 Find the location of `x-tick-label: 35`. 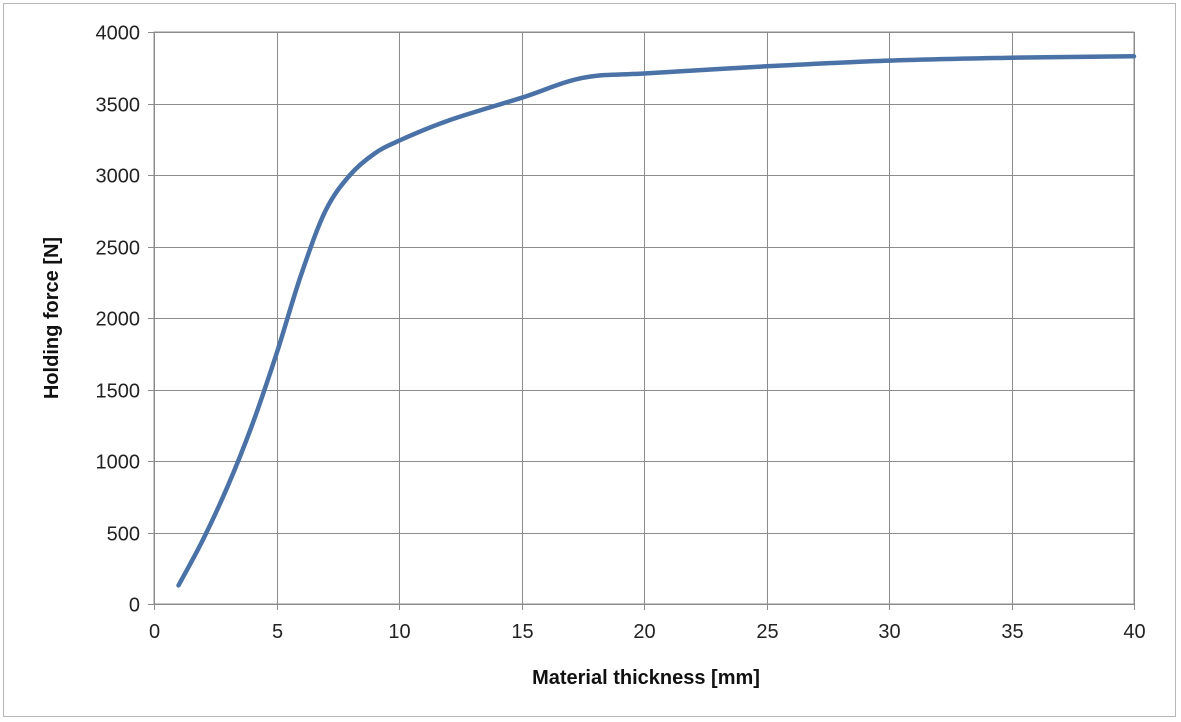

x-tick-label: 35 is located at coordinates (1012, 632).